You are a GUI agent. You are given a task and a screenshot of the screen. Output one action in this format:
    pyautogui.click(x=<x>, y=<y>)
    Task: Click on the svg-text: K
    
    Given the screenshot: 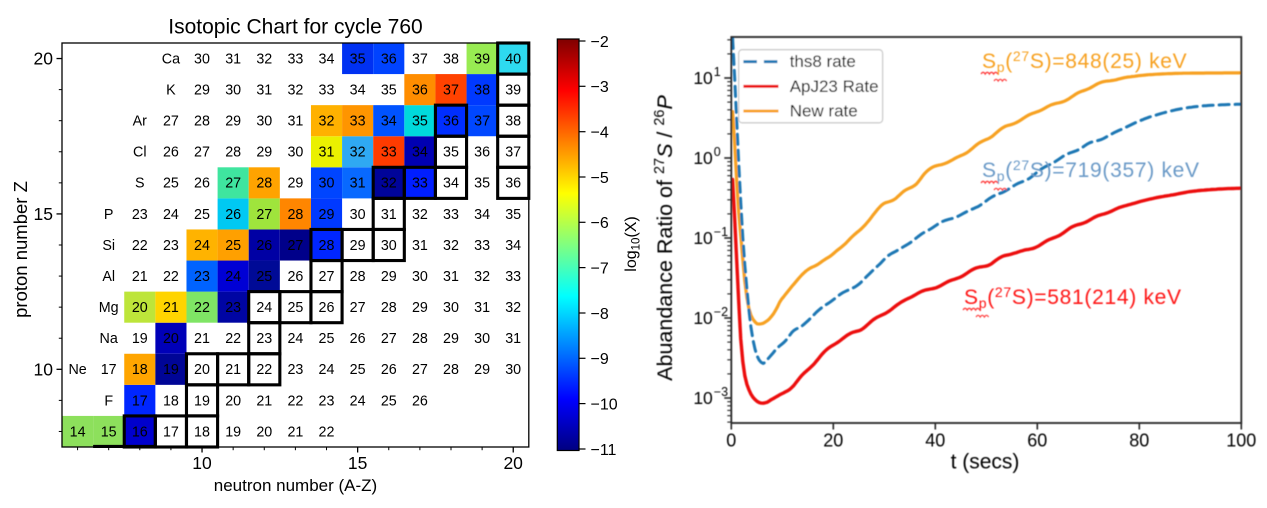 What is the action you would take?
    pyautogui.click(x=171, y=91)
    